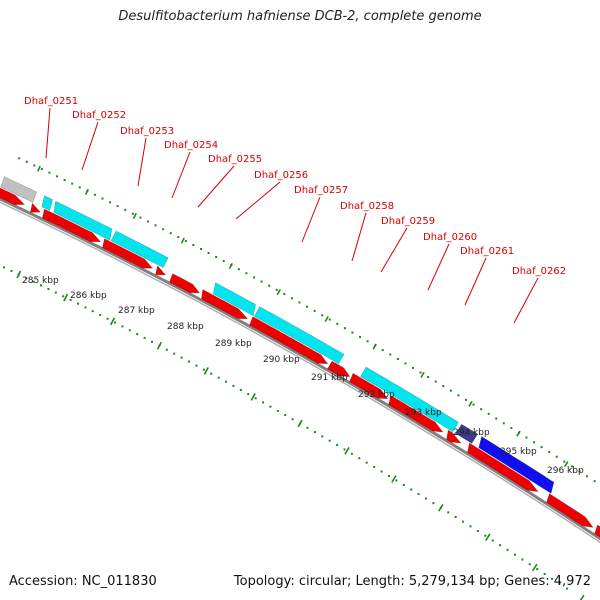  What do you see at coordinates (83, 581) in the screenshot?
I see `accession-text: Accession: NC_011830` at bounding box center [83, 581].